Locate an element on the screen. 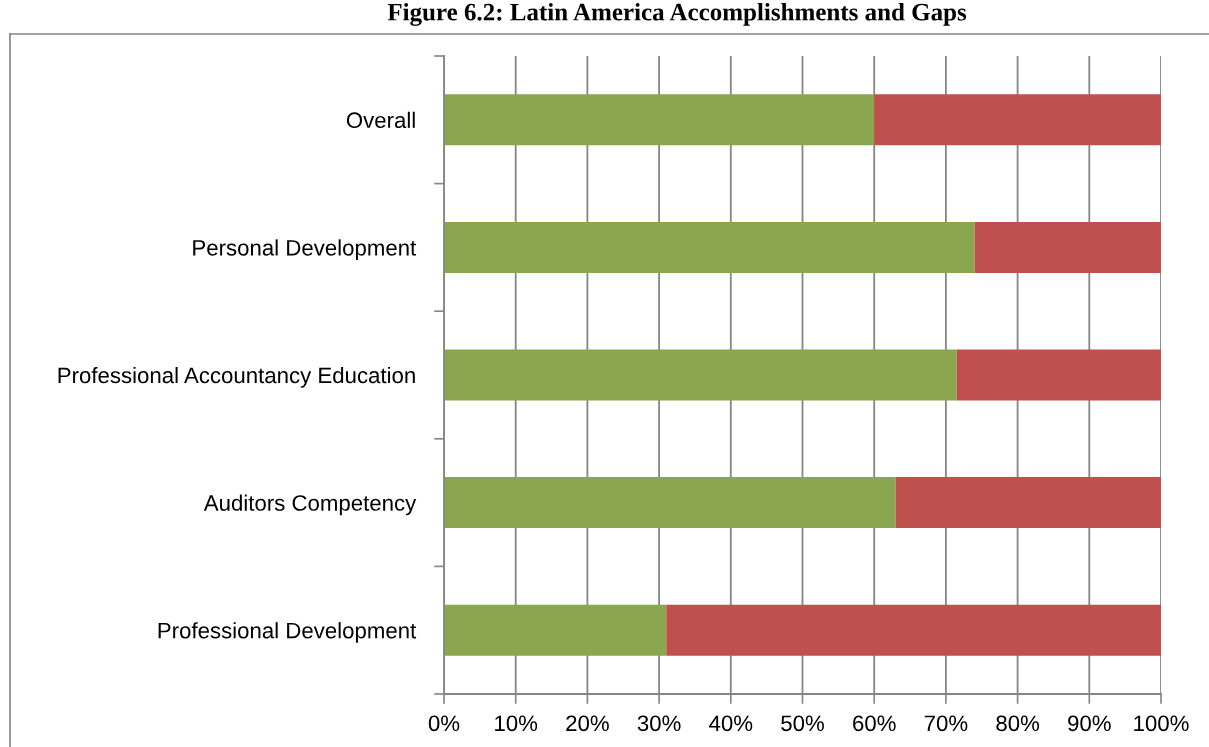 Image resolution: width=1209 pixels, height=747 pixels. x-tick-label: 20% is located at coordinates (587, 723).